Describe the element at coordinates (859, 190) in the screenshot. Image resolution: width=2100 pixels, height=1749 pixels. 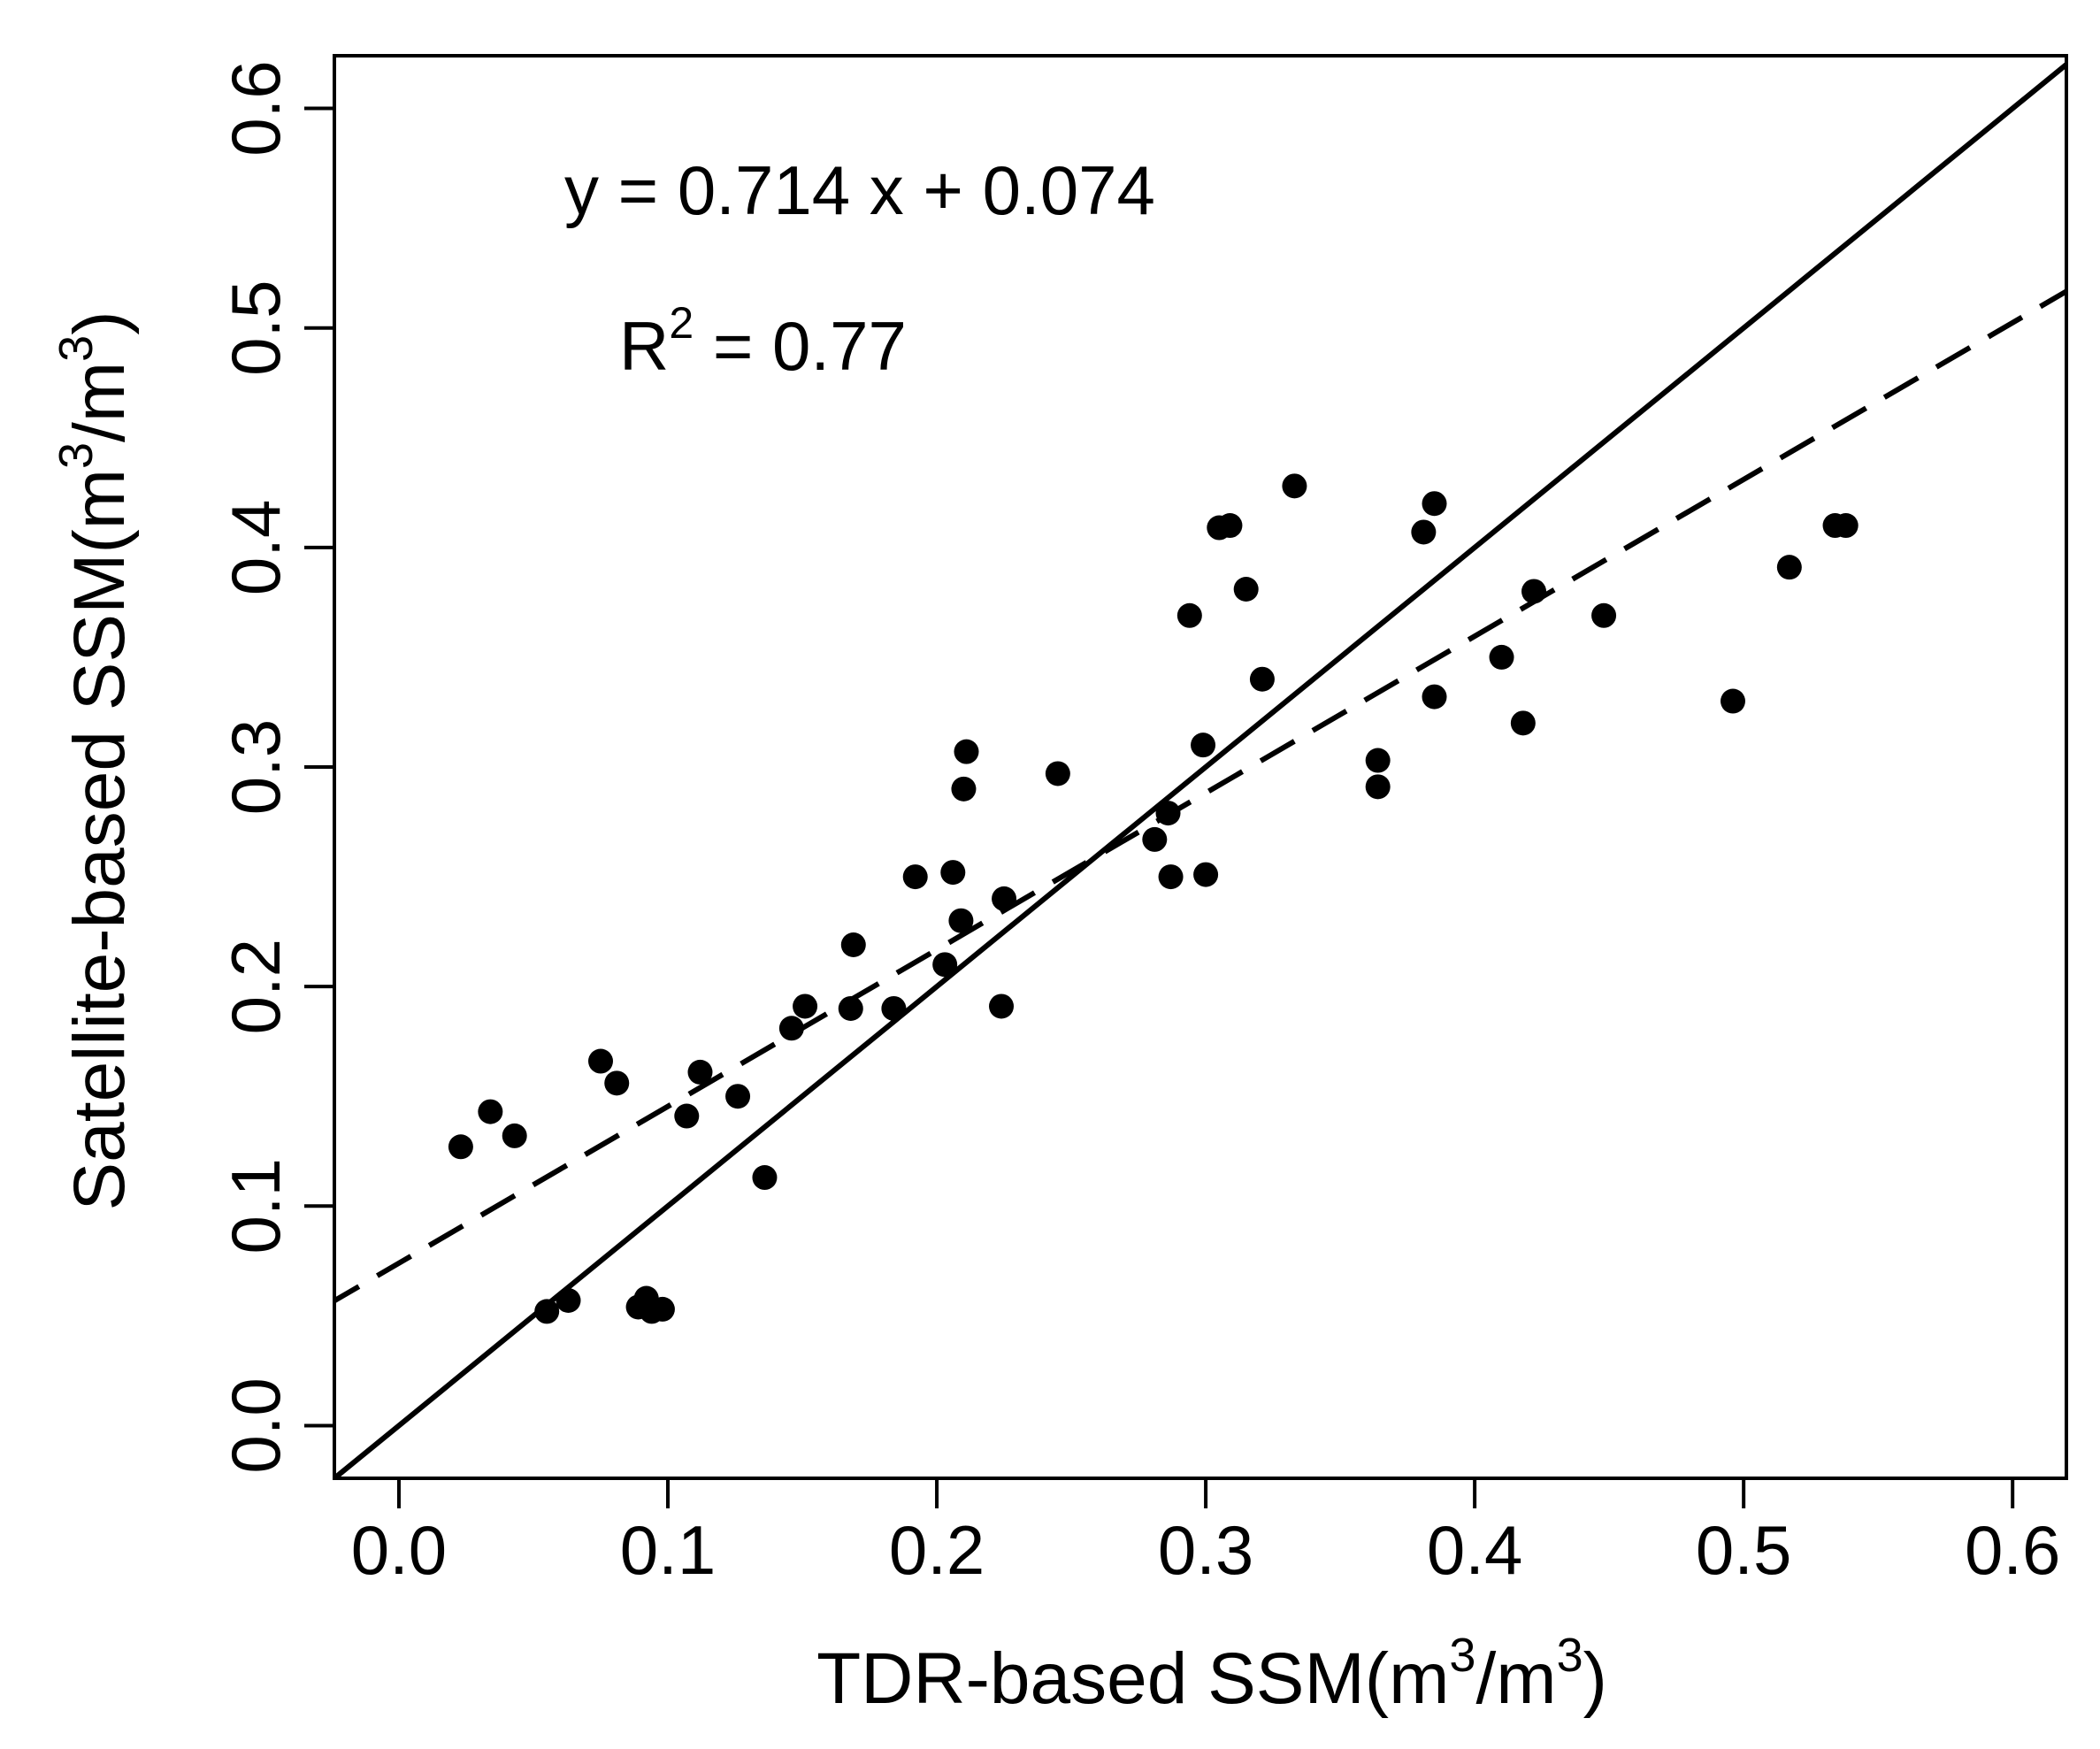
I see `regression-equation: y = 0.714 x + 0.074` at that location.